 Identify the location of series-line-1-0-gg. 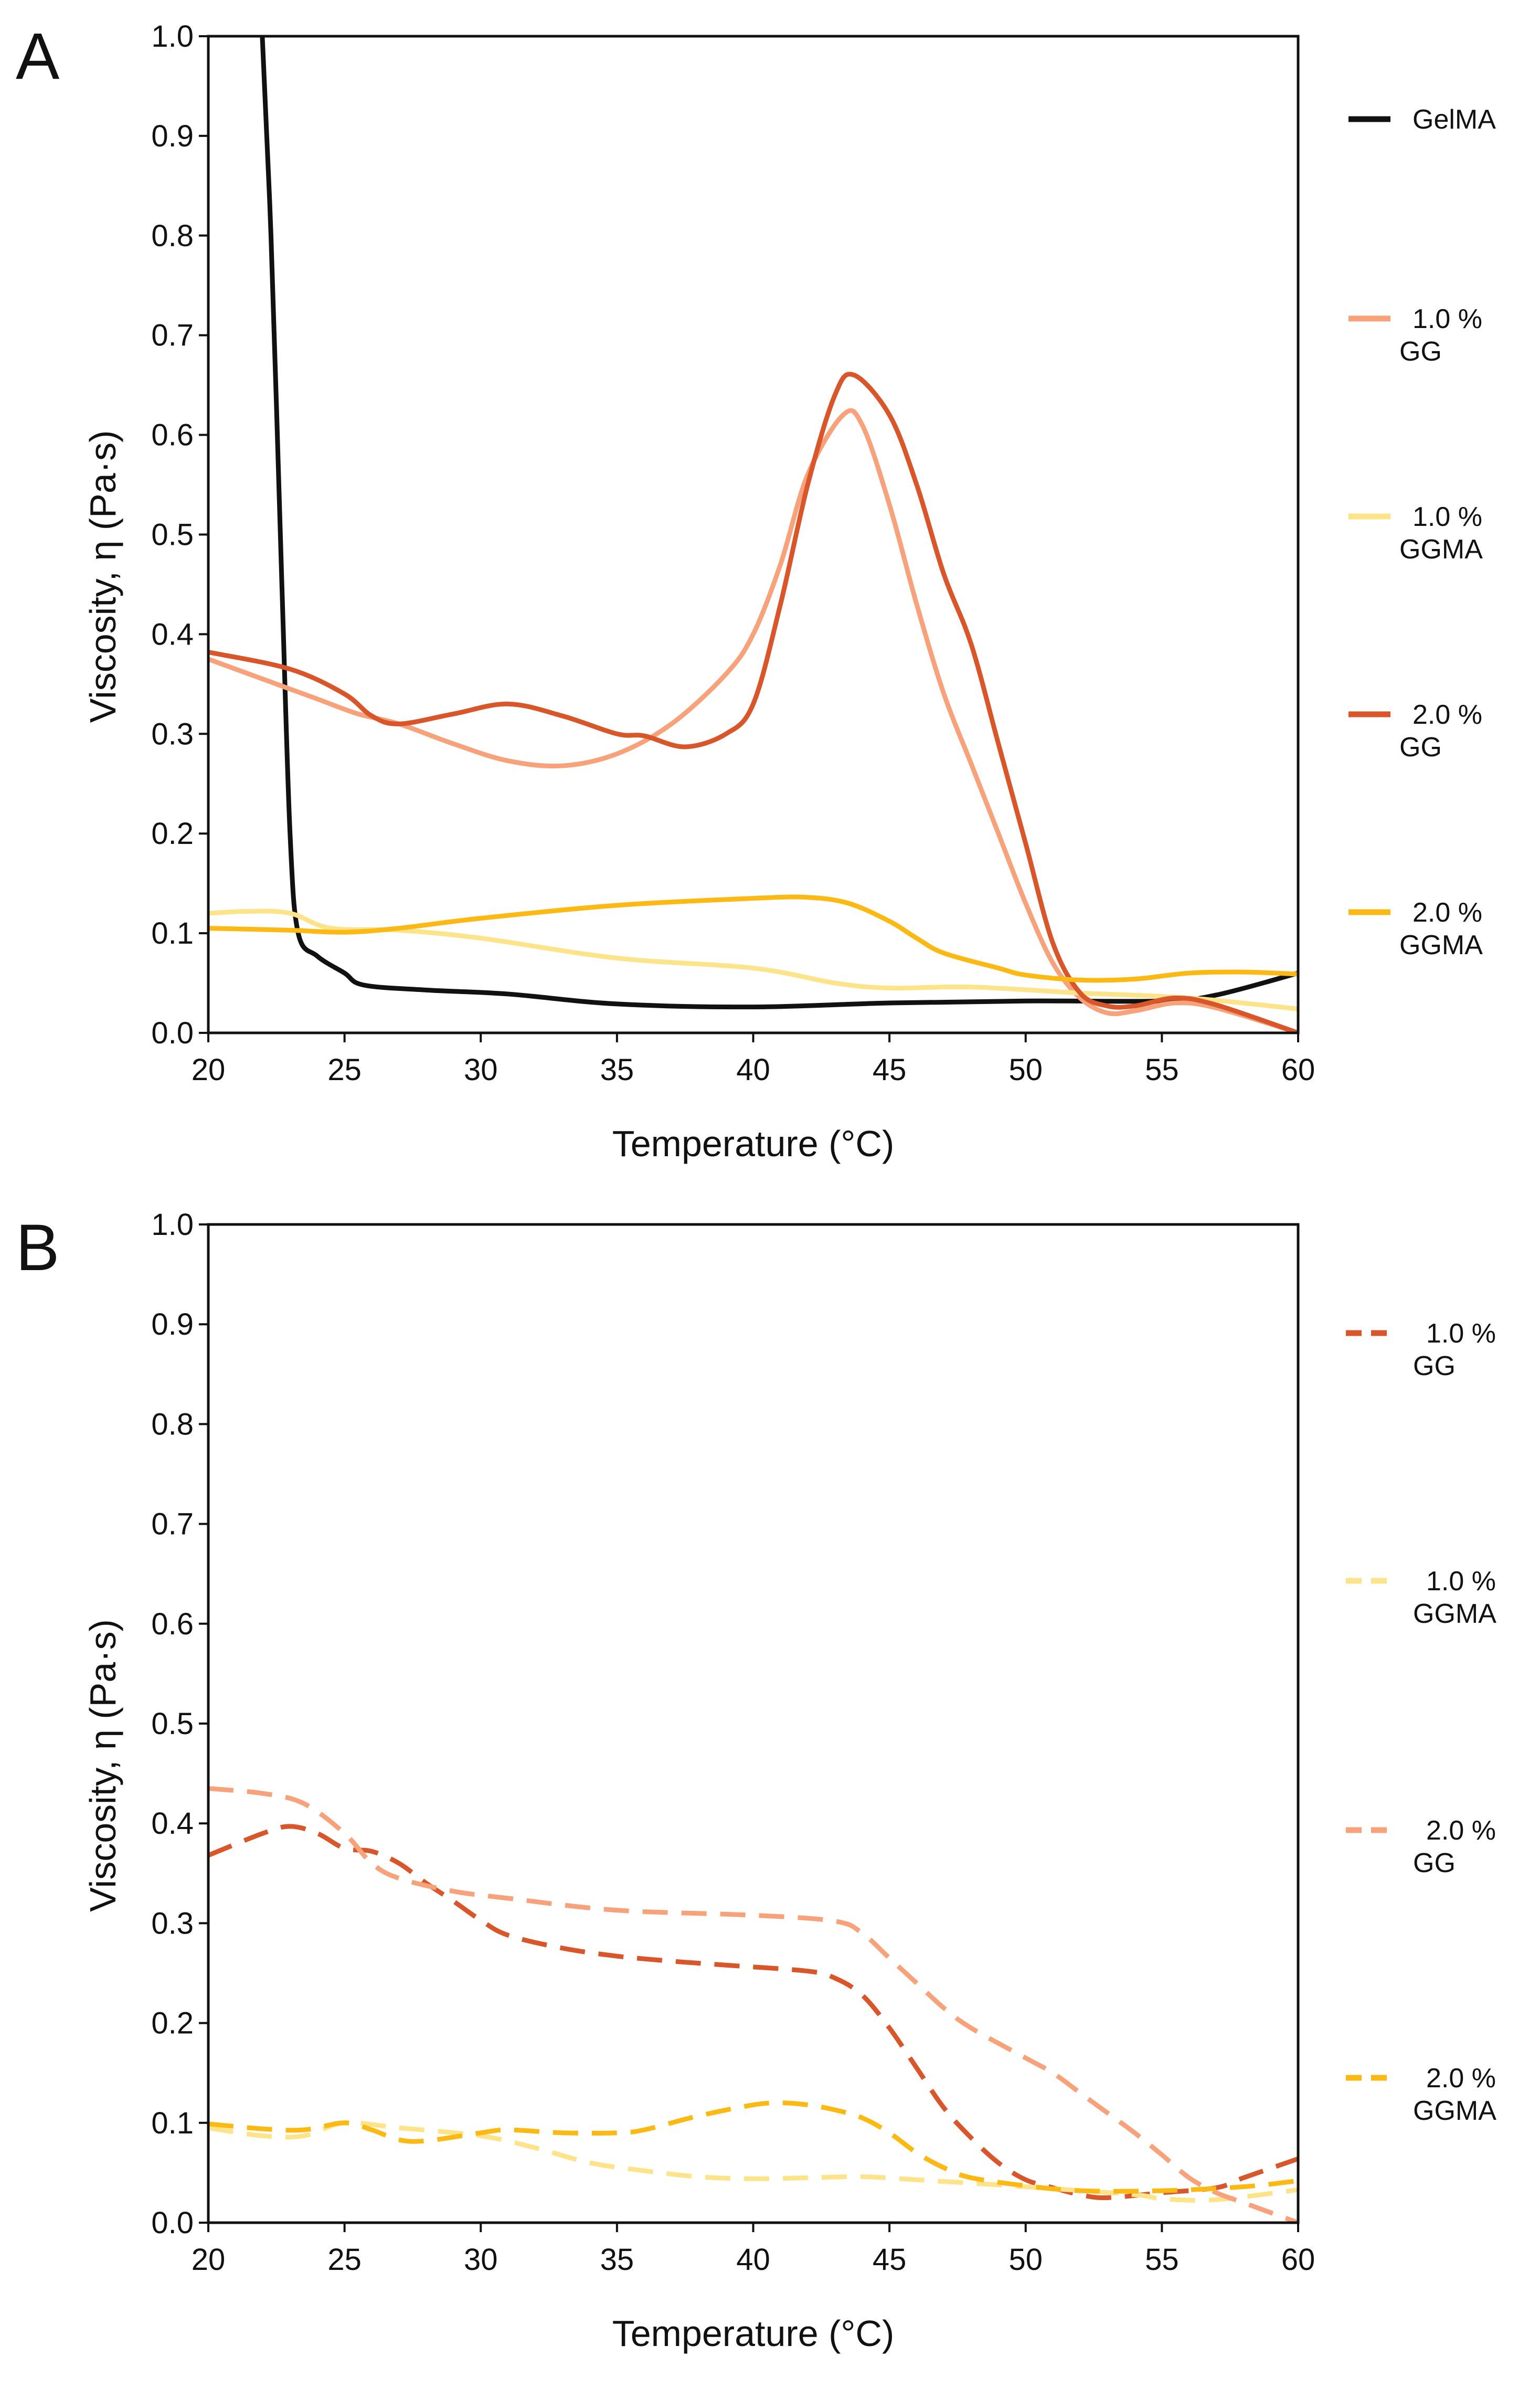
(753, 2012).